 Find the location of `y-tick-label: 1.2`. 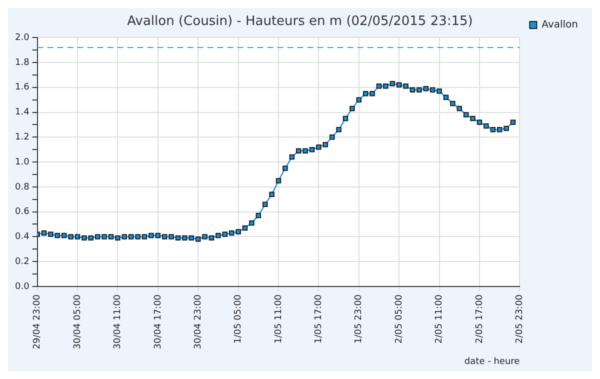

y-tick-label: 1.2 is located at coordinates (22, 137).